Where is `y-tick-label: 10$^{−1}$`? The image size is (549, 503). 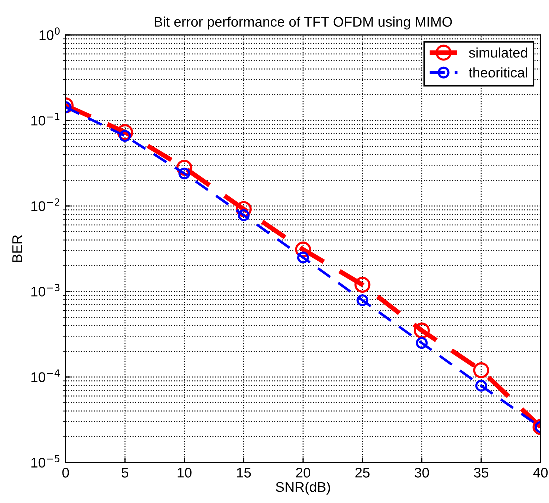
y-tick-label: 10$^{−1}$ is located at coordinates (46, 119).